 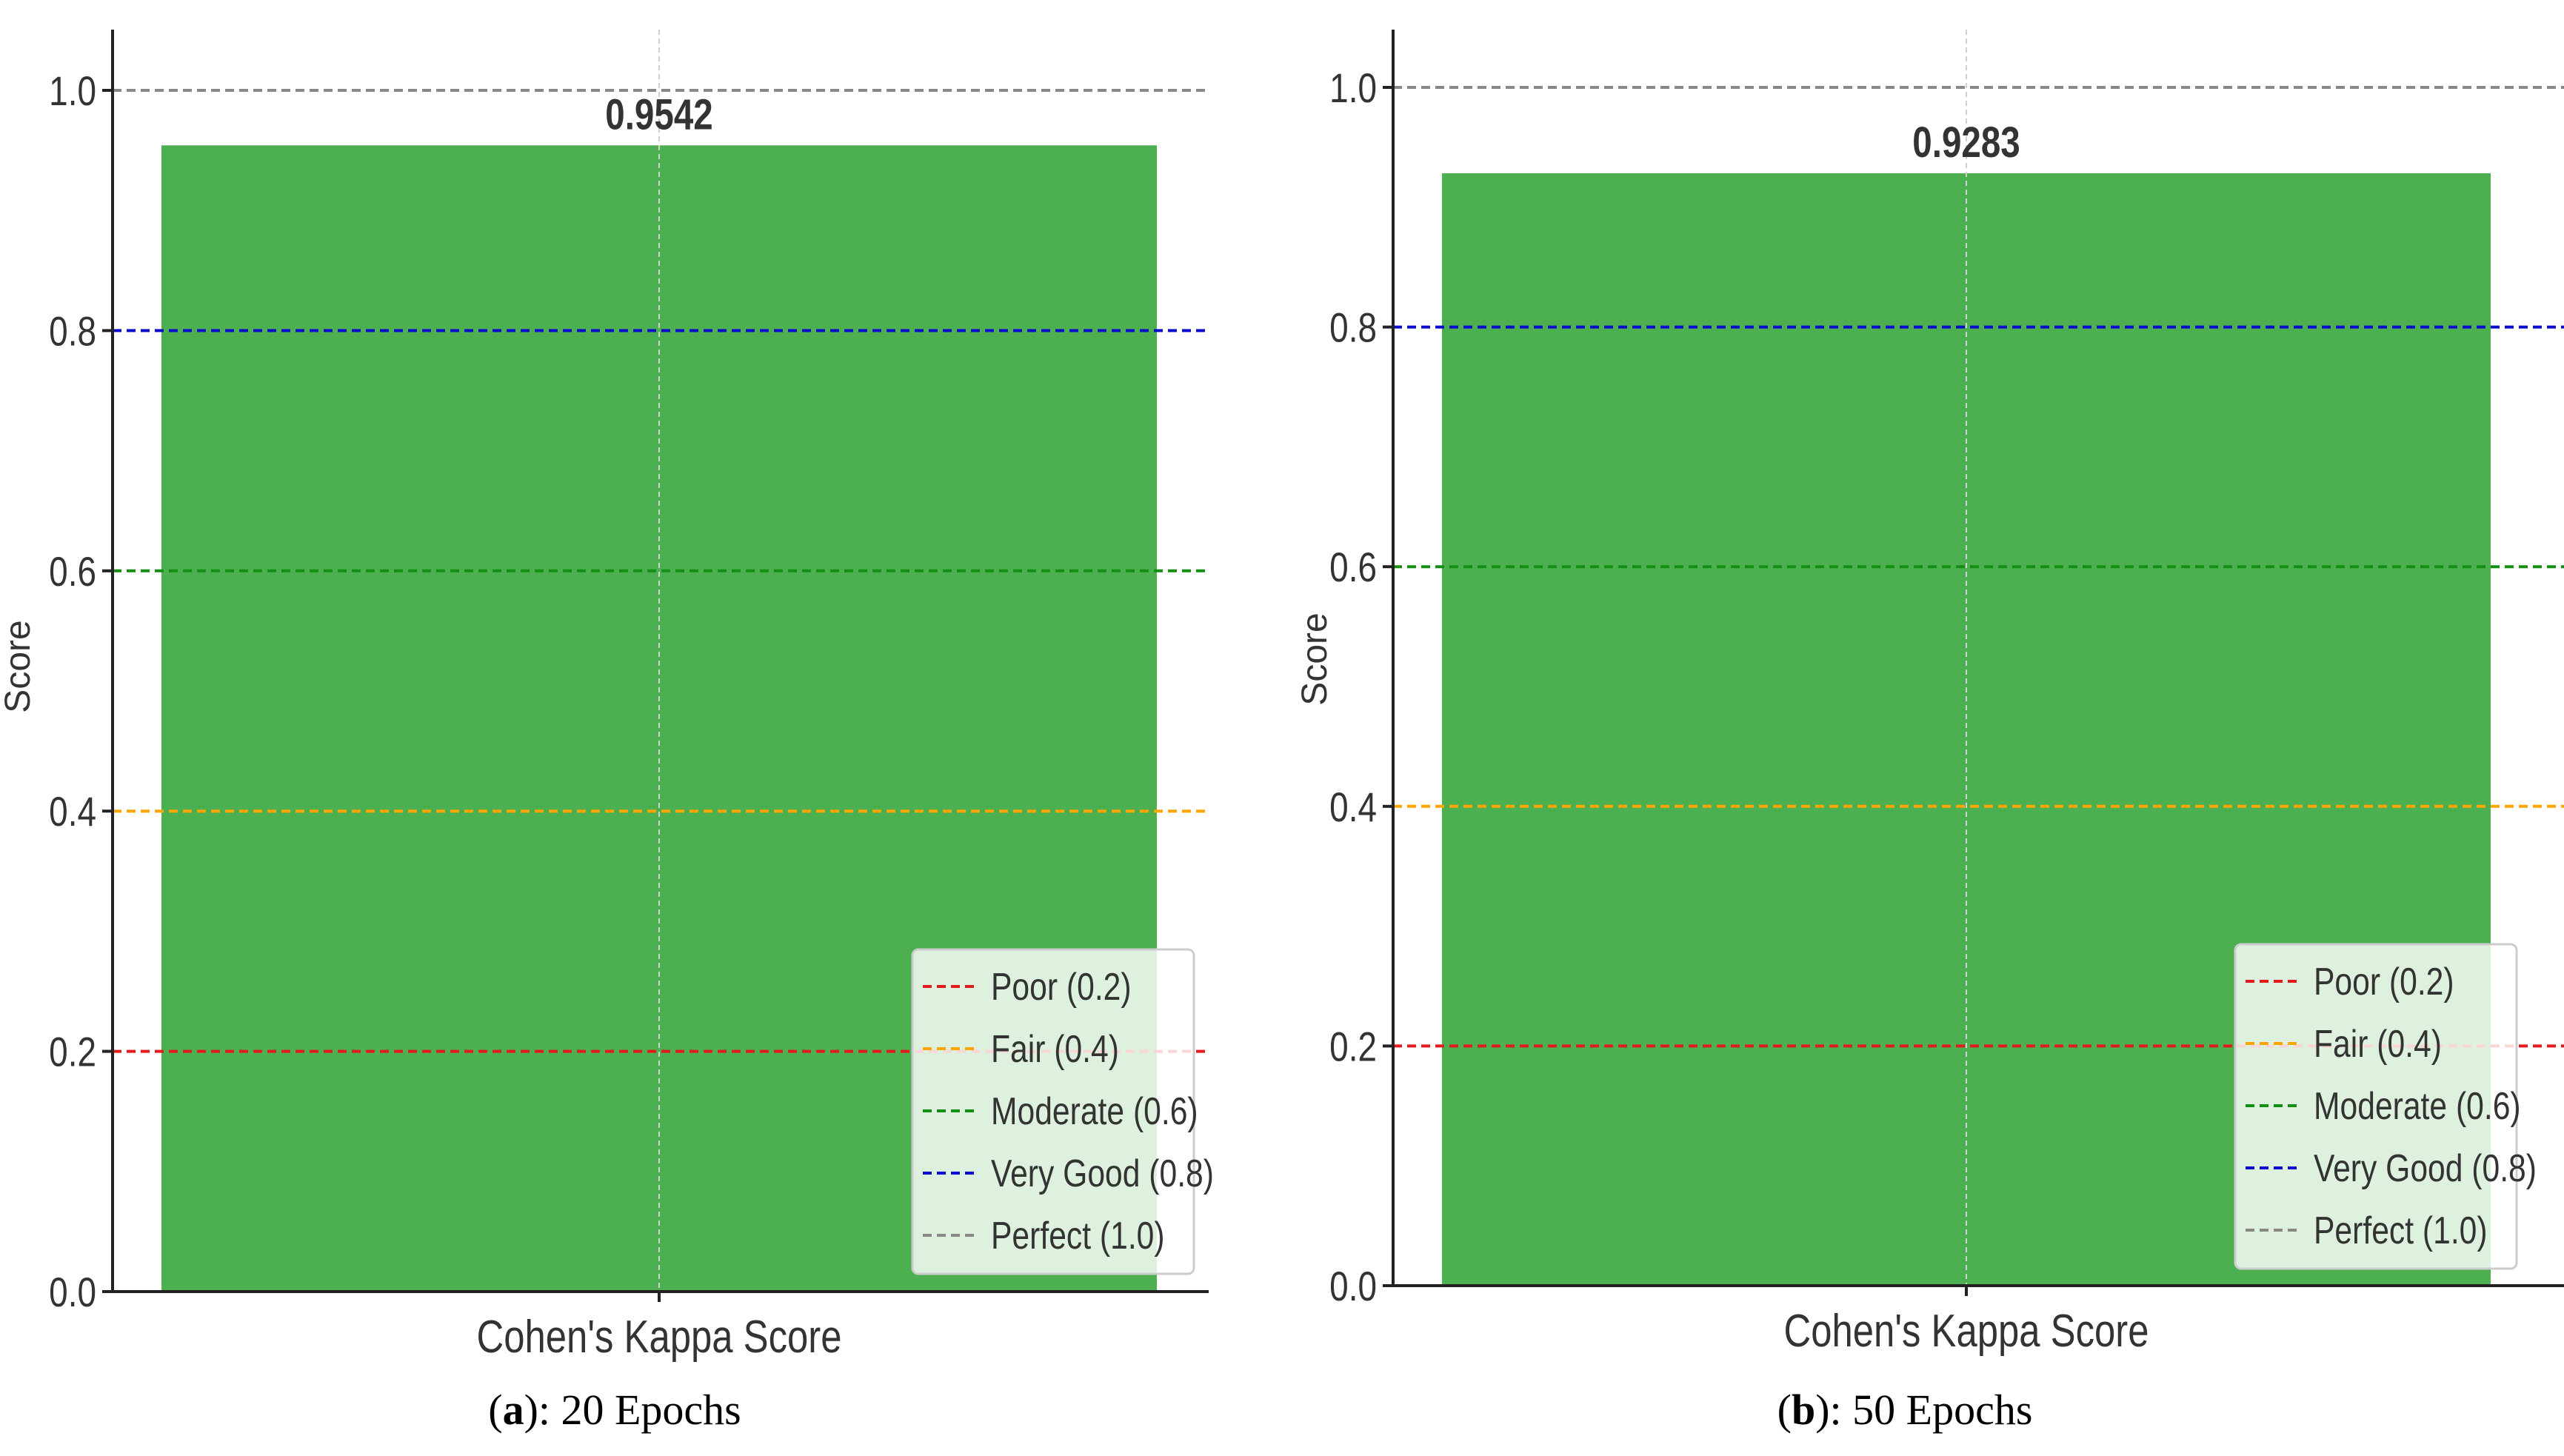 What do you see at coordinates (639, 1410) in the screenshot?
I see `caption-a-text: : 20 Epochs` at bounding box center [639, 1410].